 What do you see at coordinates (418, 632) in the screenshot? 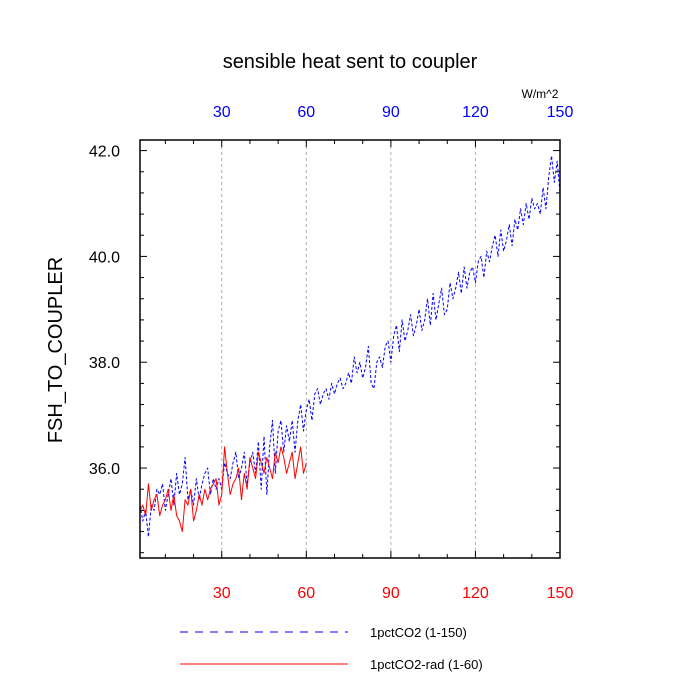
I see `legend-label-1: 1pctCO2 (1-150)` at bounding box center [418, 632].